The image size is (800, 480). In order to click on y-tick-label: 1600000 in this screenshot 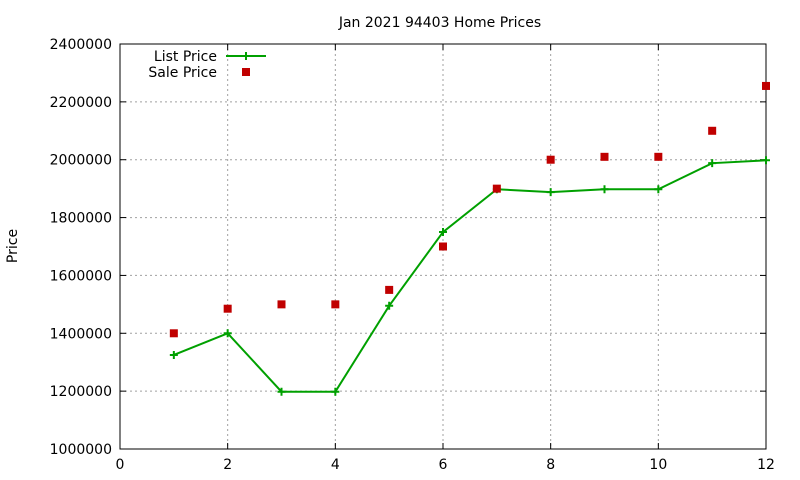, I will do `click(81, 276)`.